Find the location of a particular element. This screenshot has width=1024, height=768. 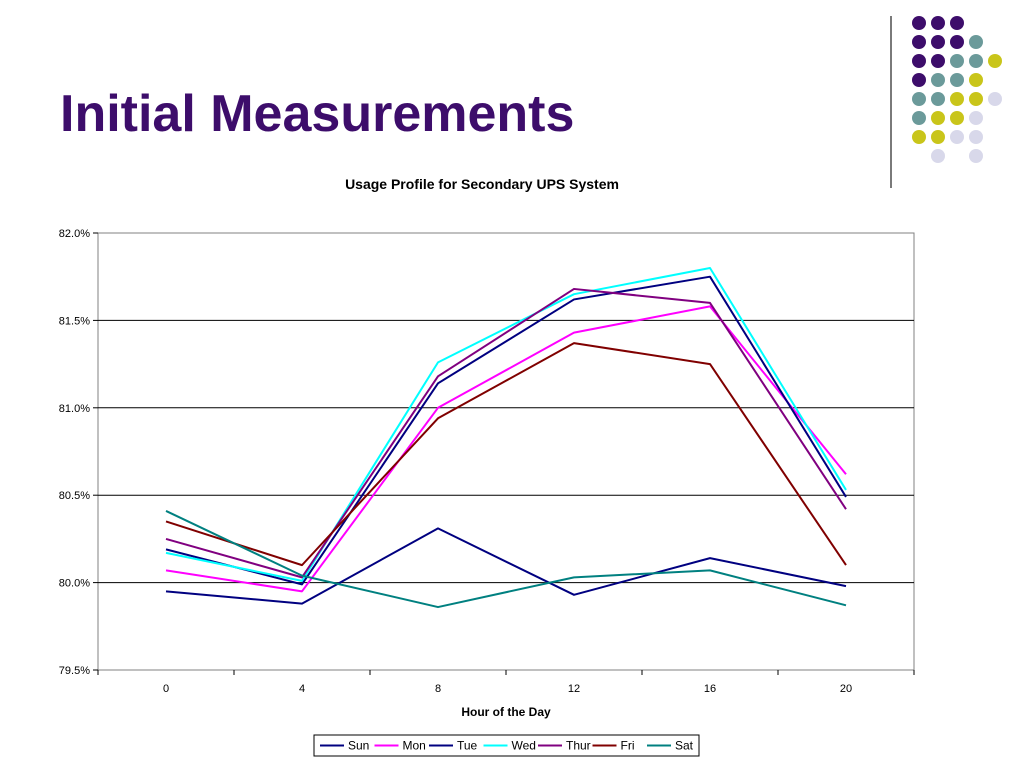

x-tick-label: 20 is located at coordinates (846, 689).